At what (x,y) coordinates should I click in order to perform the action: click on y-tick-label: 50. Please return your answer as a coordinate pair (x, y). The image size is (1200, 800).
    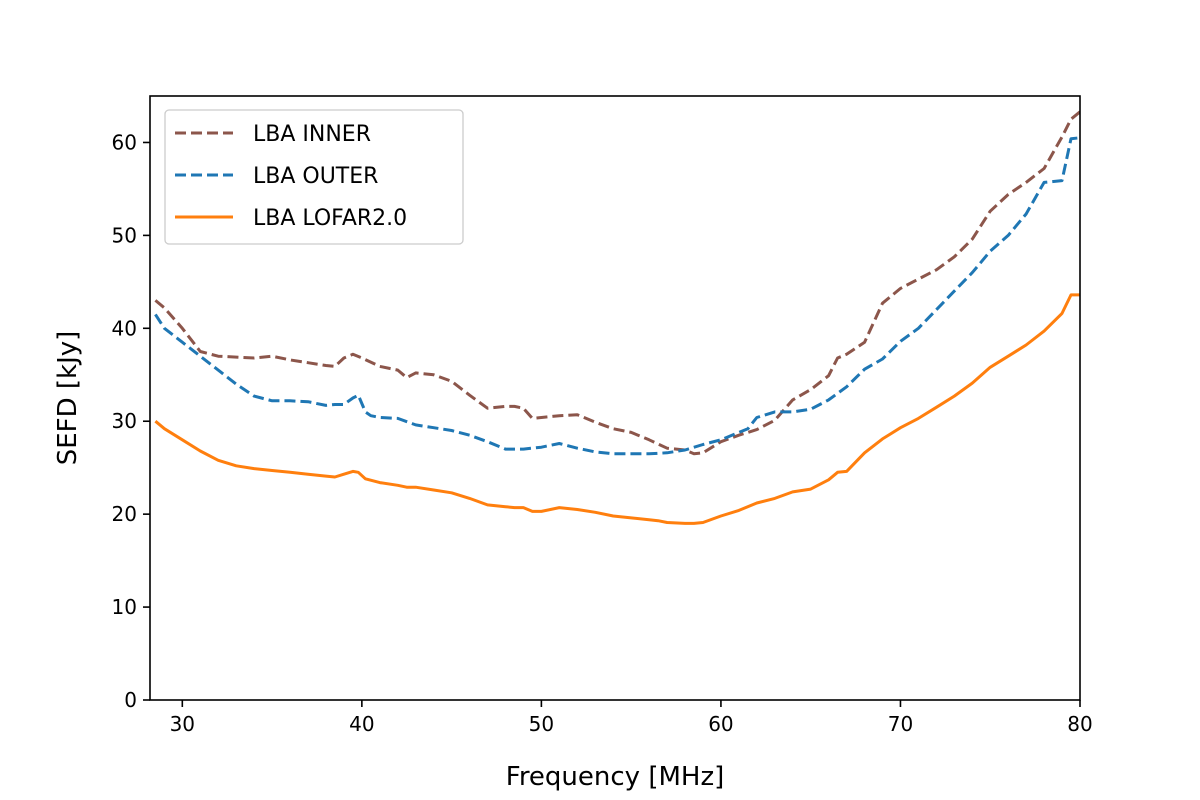
    Looking at the image, I should click on (124, 235).